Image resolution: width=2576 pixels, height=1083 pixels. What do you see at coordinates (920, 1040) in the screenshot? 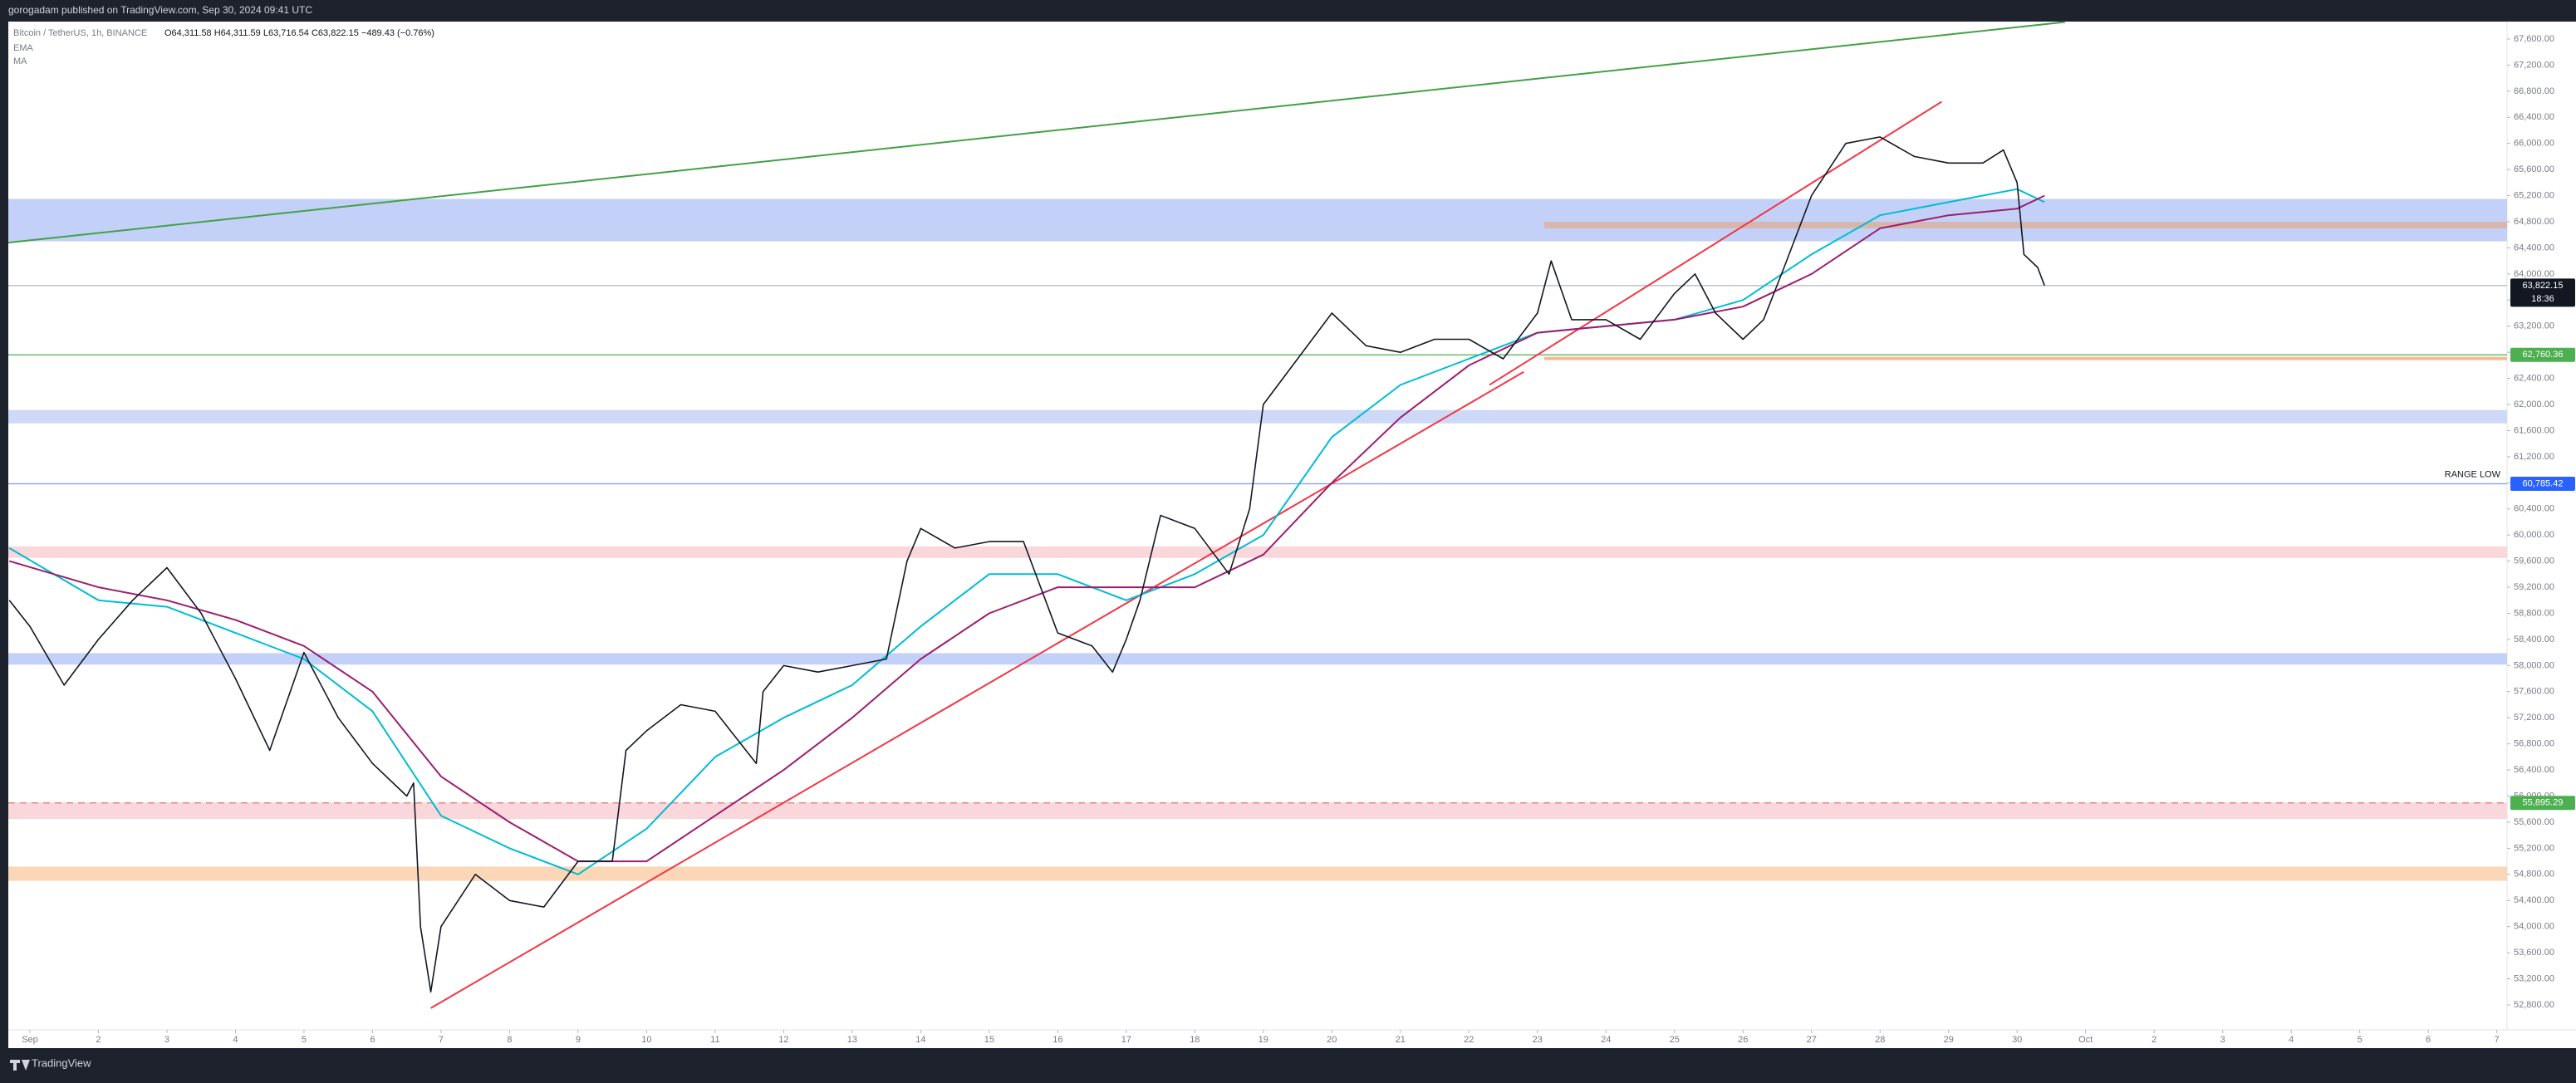
I see `x-tick-label: 14` at bounding box center [920, 1040].